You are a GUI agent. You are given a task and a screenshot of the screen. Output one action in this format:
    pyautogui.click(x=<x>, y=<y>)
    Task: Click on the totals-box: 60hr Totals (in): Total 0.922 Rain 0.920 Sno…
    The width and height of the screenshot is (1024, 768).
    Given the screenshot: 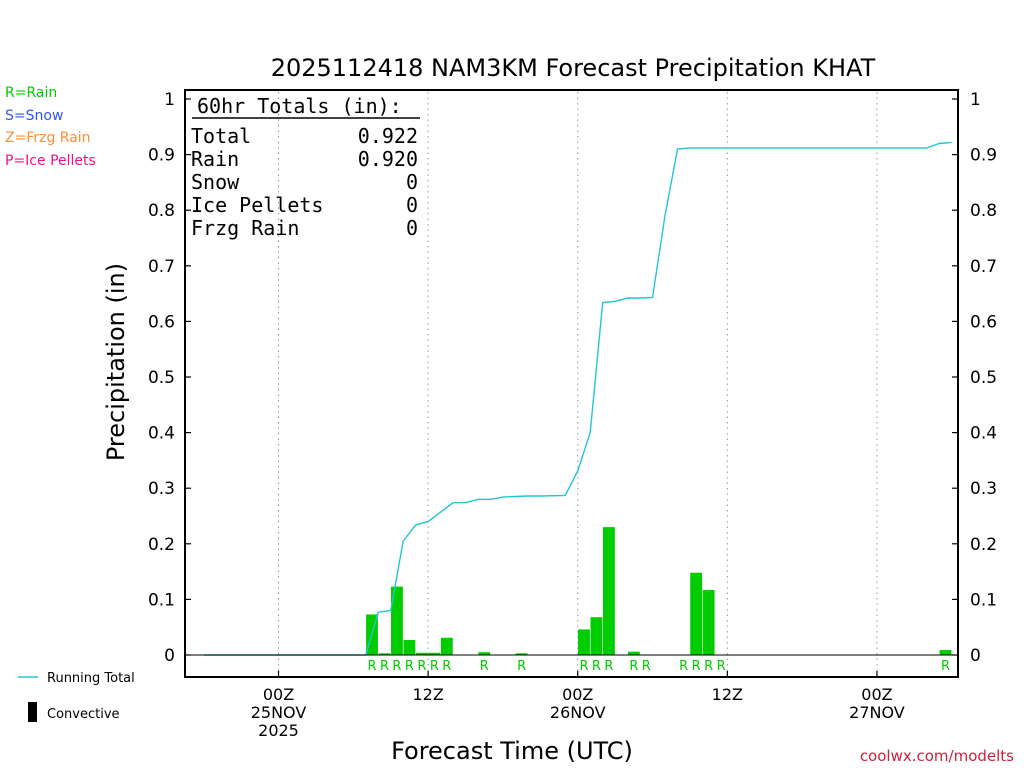 What is the action you would take?
    pyautogui.click(x=305, y=167)
    